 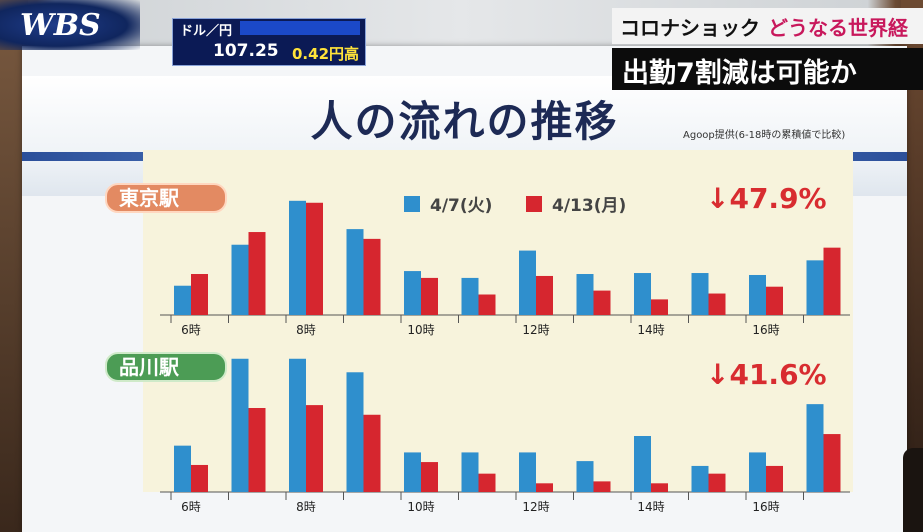 What do you see at coordinates (461, 206) in the screenshot?
I see `legend-label-series-a: 4/7(火)` at bounding box center [461, 206].